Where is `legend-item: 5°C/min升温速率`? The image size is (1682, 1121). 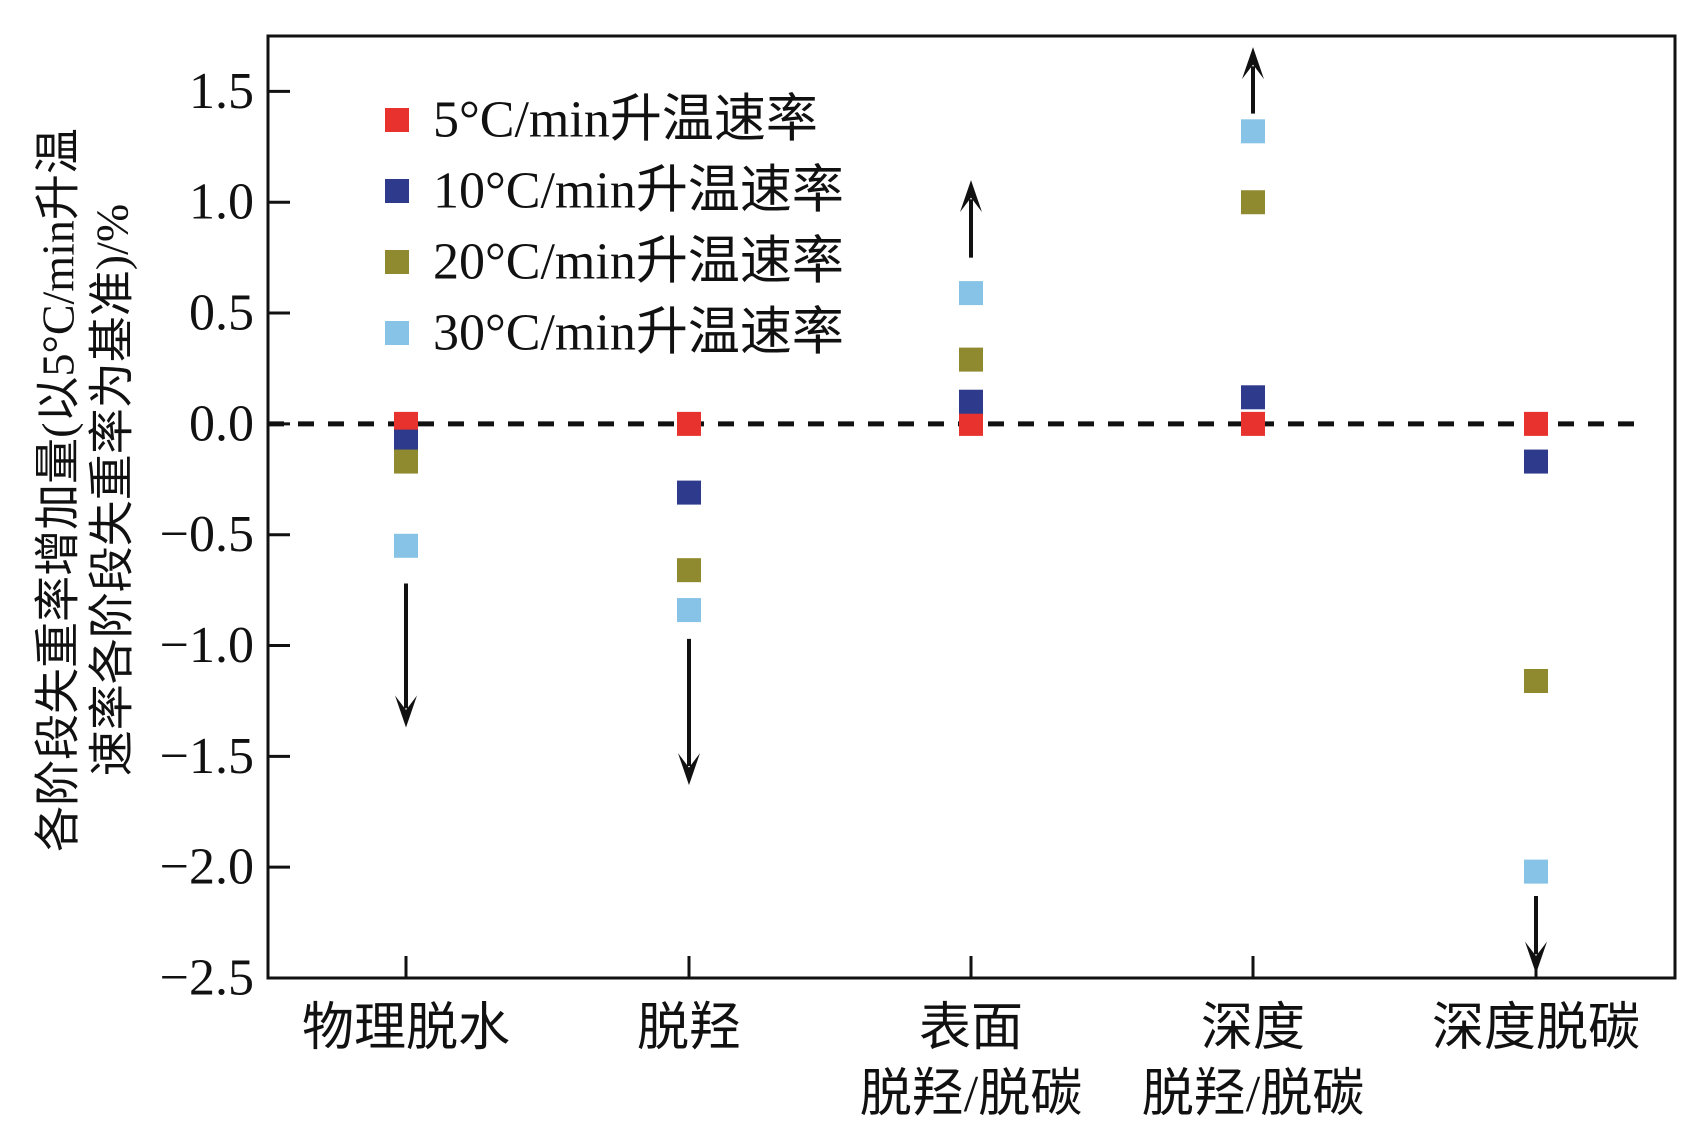
legend-item: 5°C/min升温速率 is located at coordinates (601, 120).